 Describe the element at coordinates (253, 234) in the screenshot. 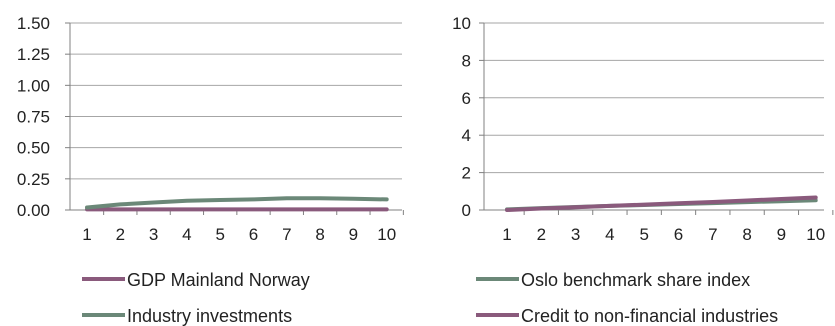

I see `x-tick-label-left-5: 6` at that location.